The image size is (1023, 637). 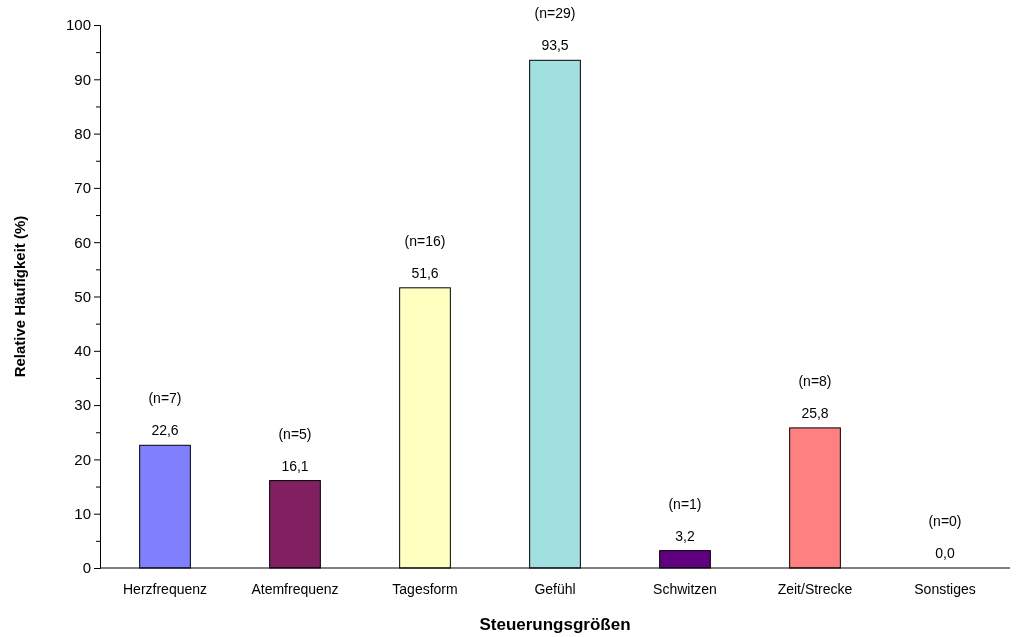 I want to click on data-label: 93,5, so click(x=555, y=45).